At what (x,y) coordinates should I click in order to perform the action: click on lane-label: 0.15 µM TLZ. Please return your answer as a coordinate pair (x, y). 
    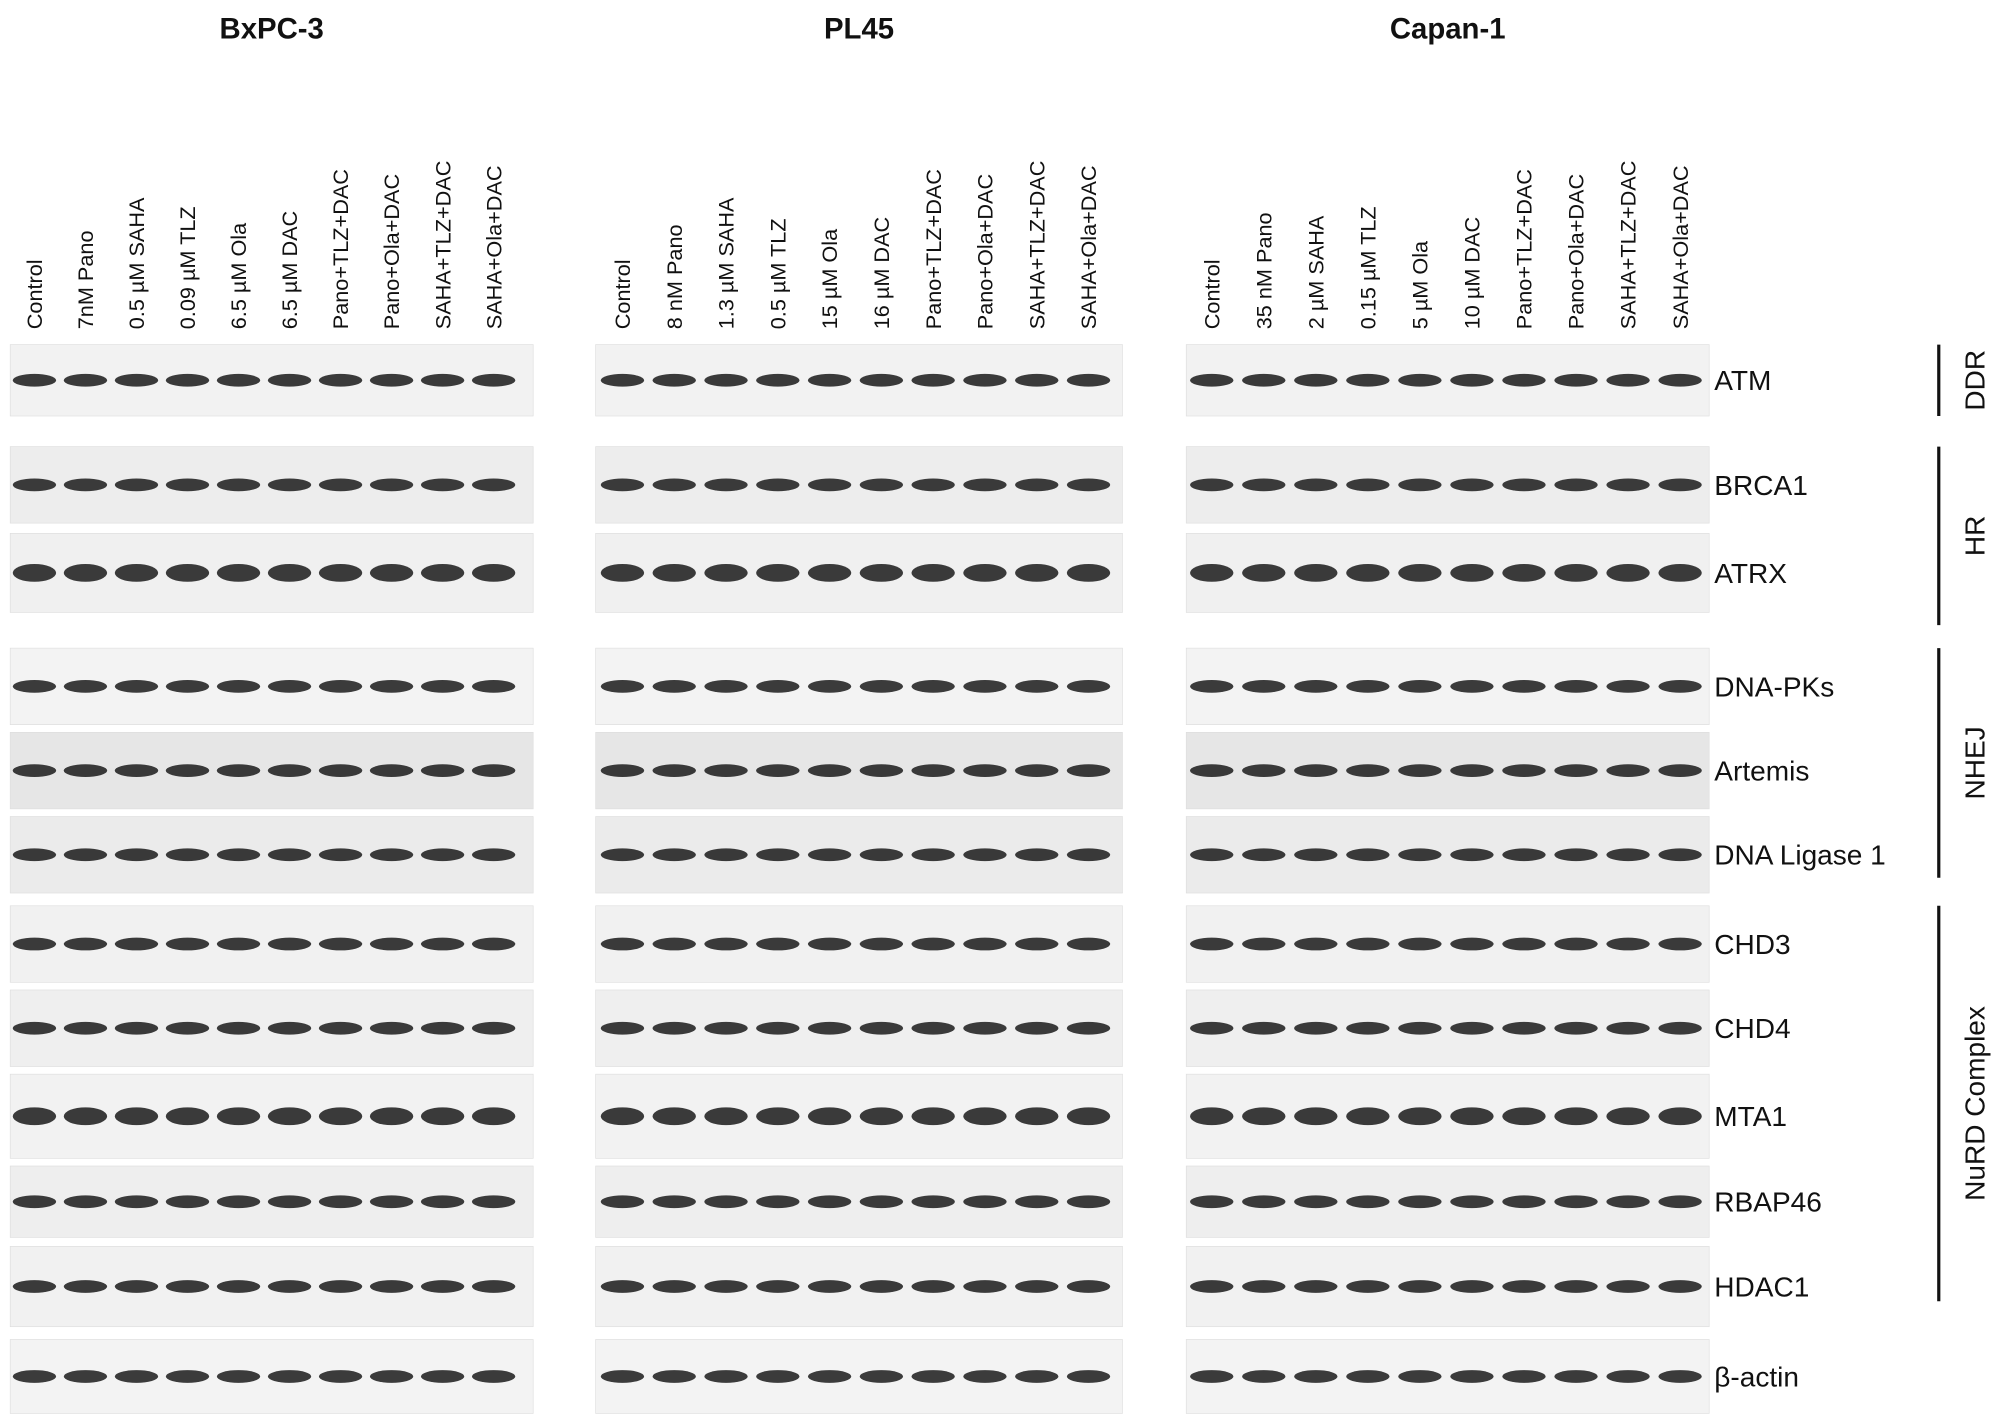
    Looking at the image, I should click on (1368, 267).